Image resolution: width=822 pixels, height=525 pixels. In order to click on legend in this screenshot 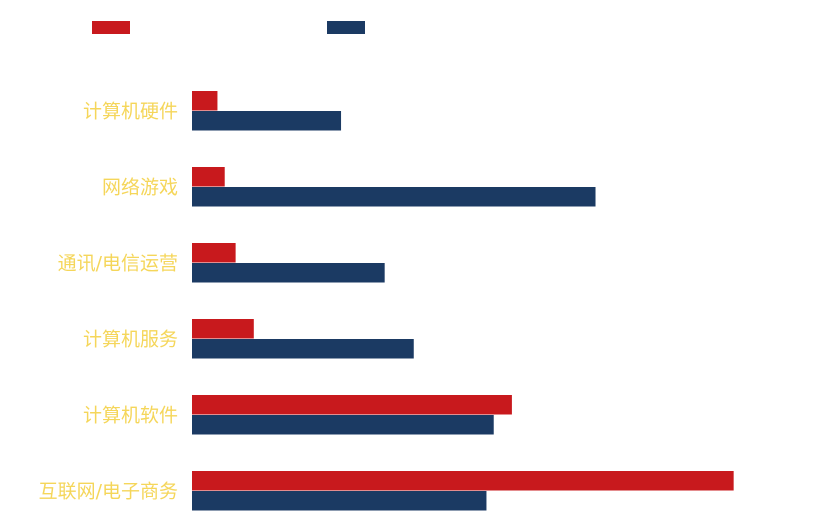, I will do `click(228, 27)`.